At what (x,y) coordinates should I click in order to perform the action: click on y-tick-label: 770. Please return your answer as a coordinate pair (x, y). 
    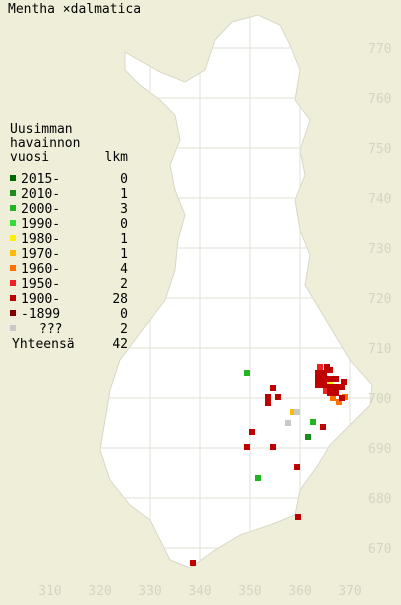
    Looking at the image, I should click on (379, 49).